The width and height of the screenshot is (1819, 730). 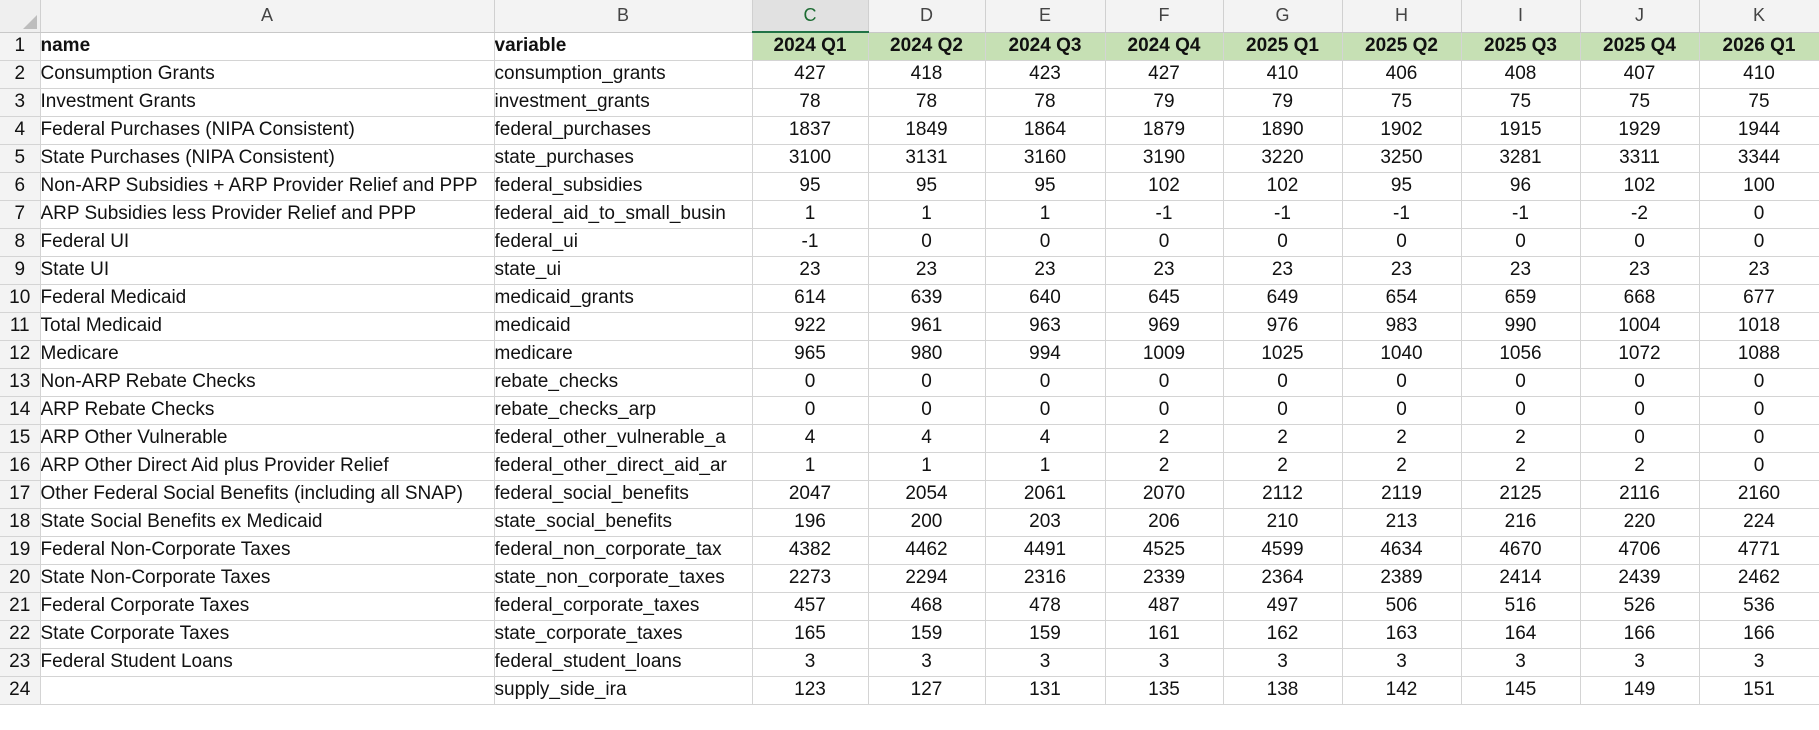 I want to click on value-cell: -1, so click(x=810, y=242).